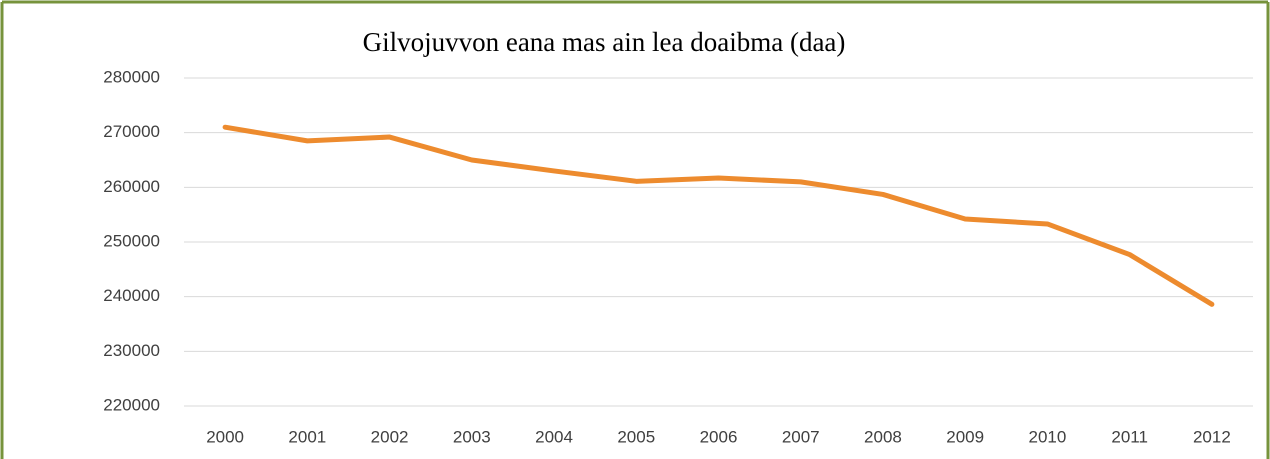 This screenshot has width=1270, height=459. Describe the element at coordinates (131, 295) in the screenshot. I see `y-tick-label: 240000` at that location.